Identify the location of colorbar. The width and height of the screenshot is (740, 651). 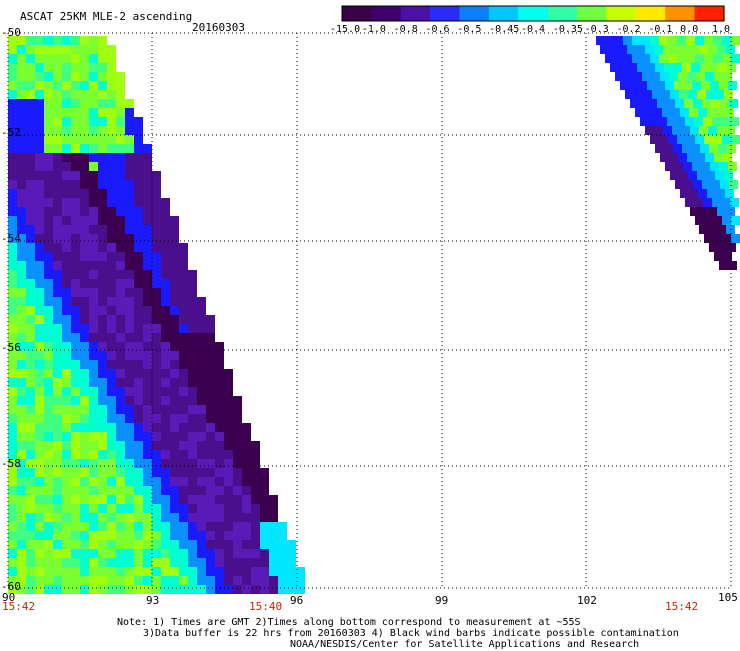
(533, 13).